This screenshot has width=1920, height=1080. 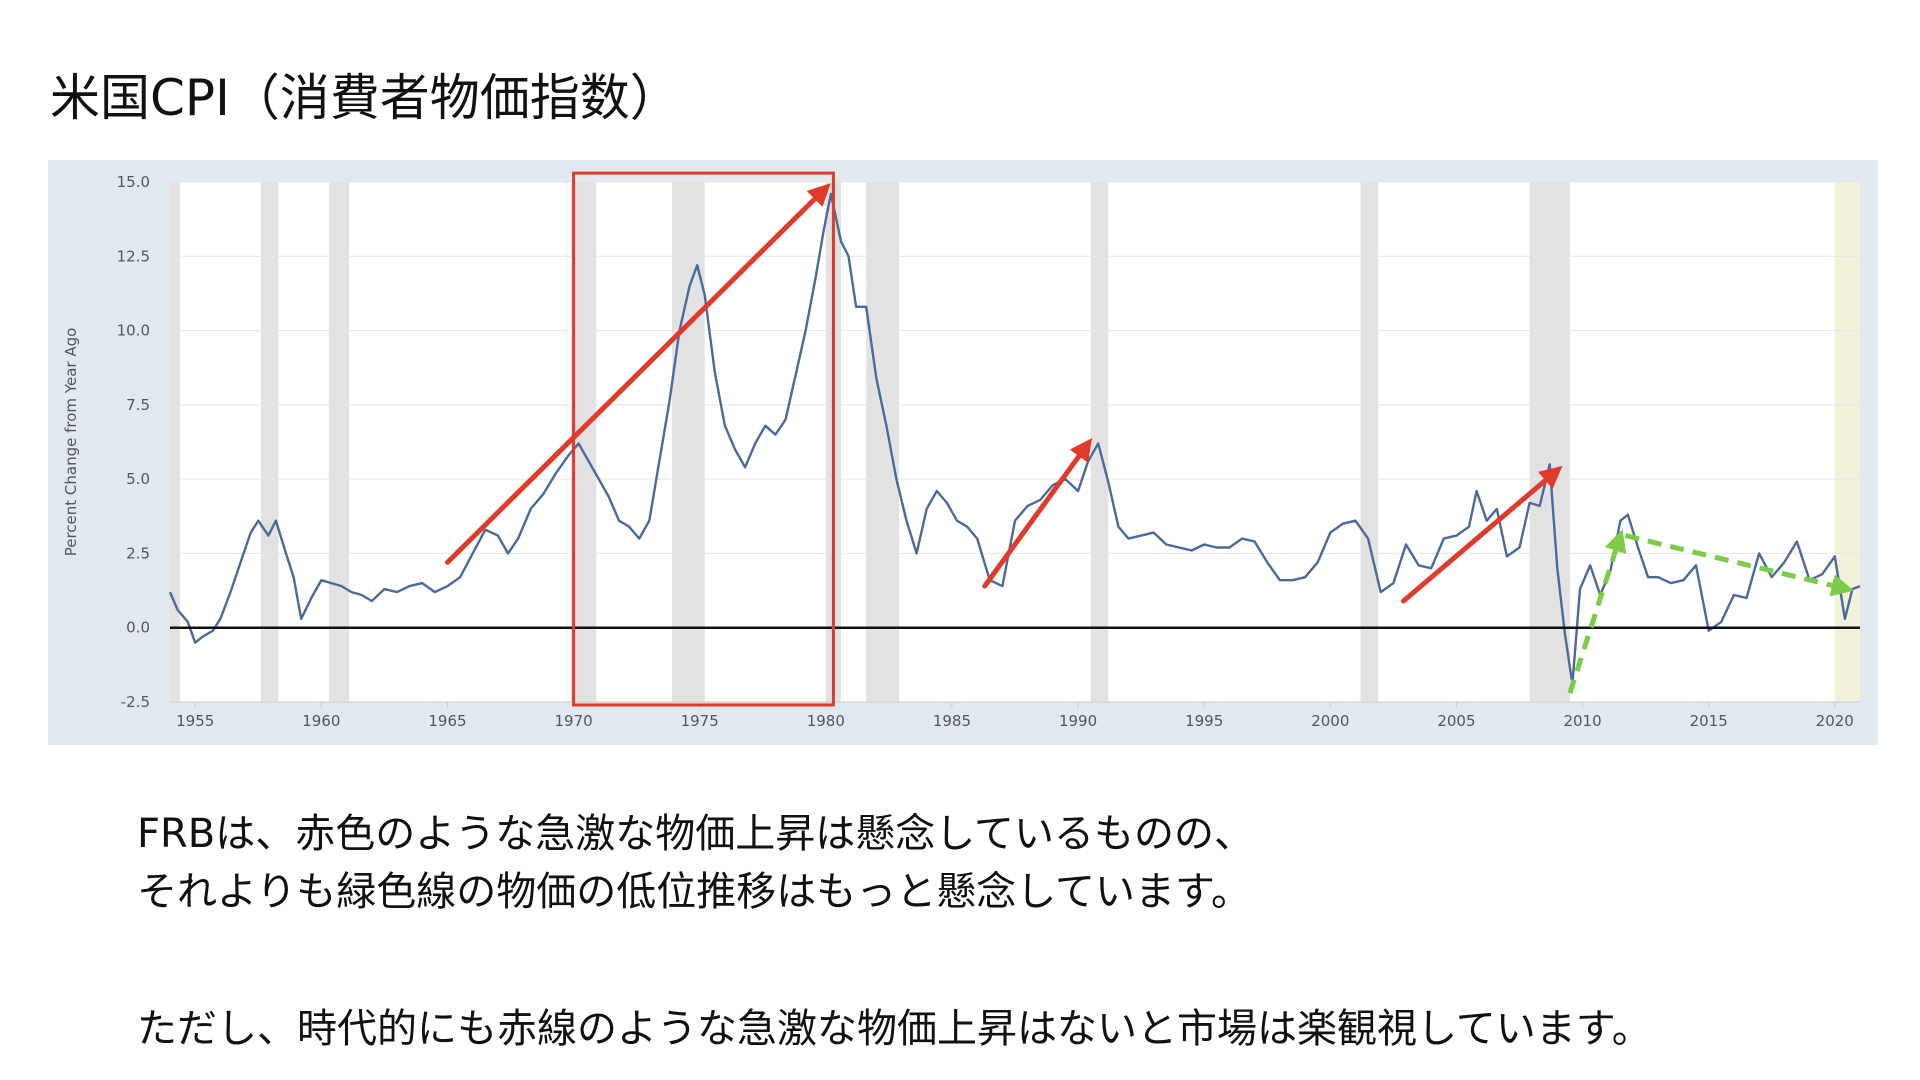 What do you see at coordinates (1847, 442) in the screenshot?
I see `highlight-band` at bounding box center [1847, 442].